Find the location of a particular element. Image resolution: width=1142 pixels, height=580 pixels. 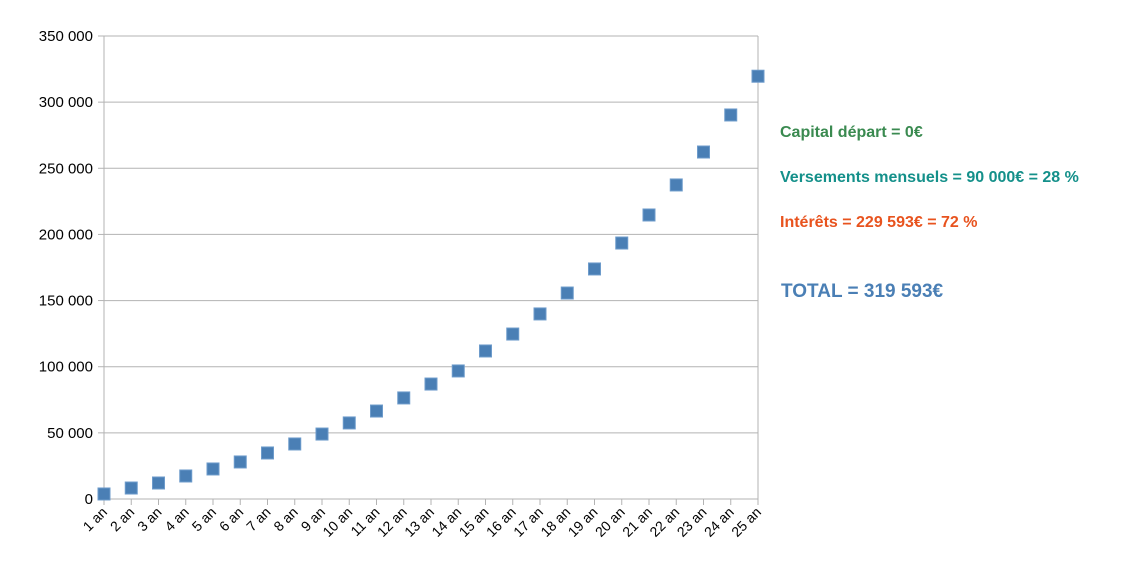

y-tick-label: 100 000 is located at coordinates (66, 367).